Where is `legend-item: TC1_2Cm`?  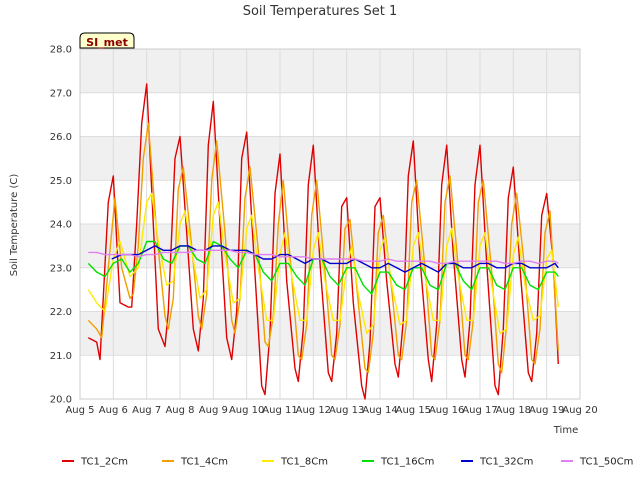
legend-item: TC1_2Cm is located at coordinates (95, 462).